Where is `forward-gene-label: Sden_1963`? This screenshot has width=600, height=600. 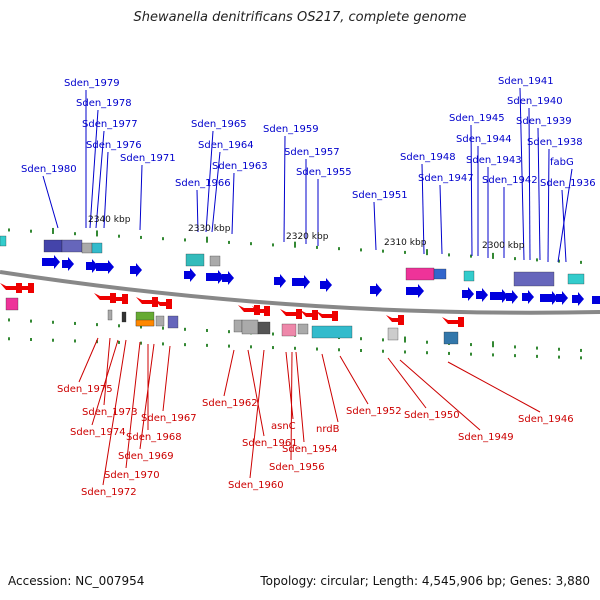
forward-gene-label: Sden_1963 is located at coordinates (240, 166).